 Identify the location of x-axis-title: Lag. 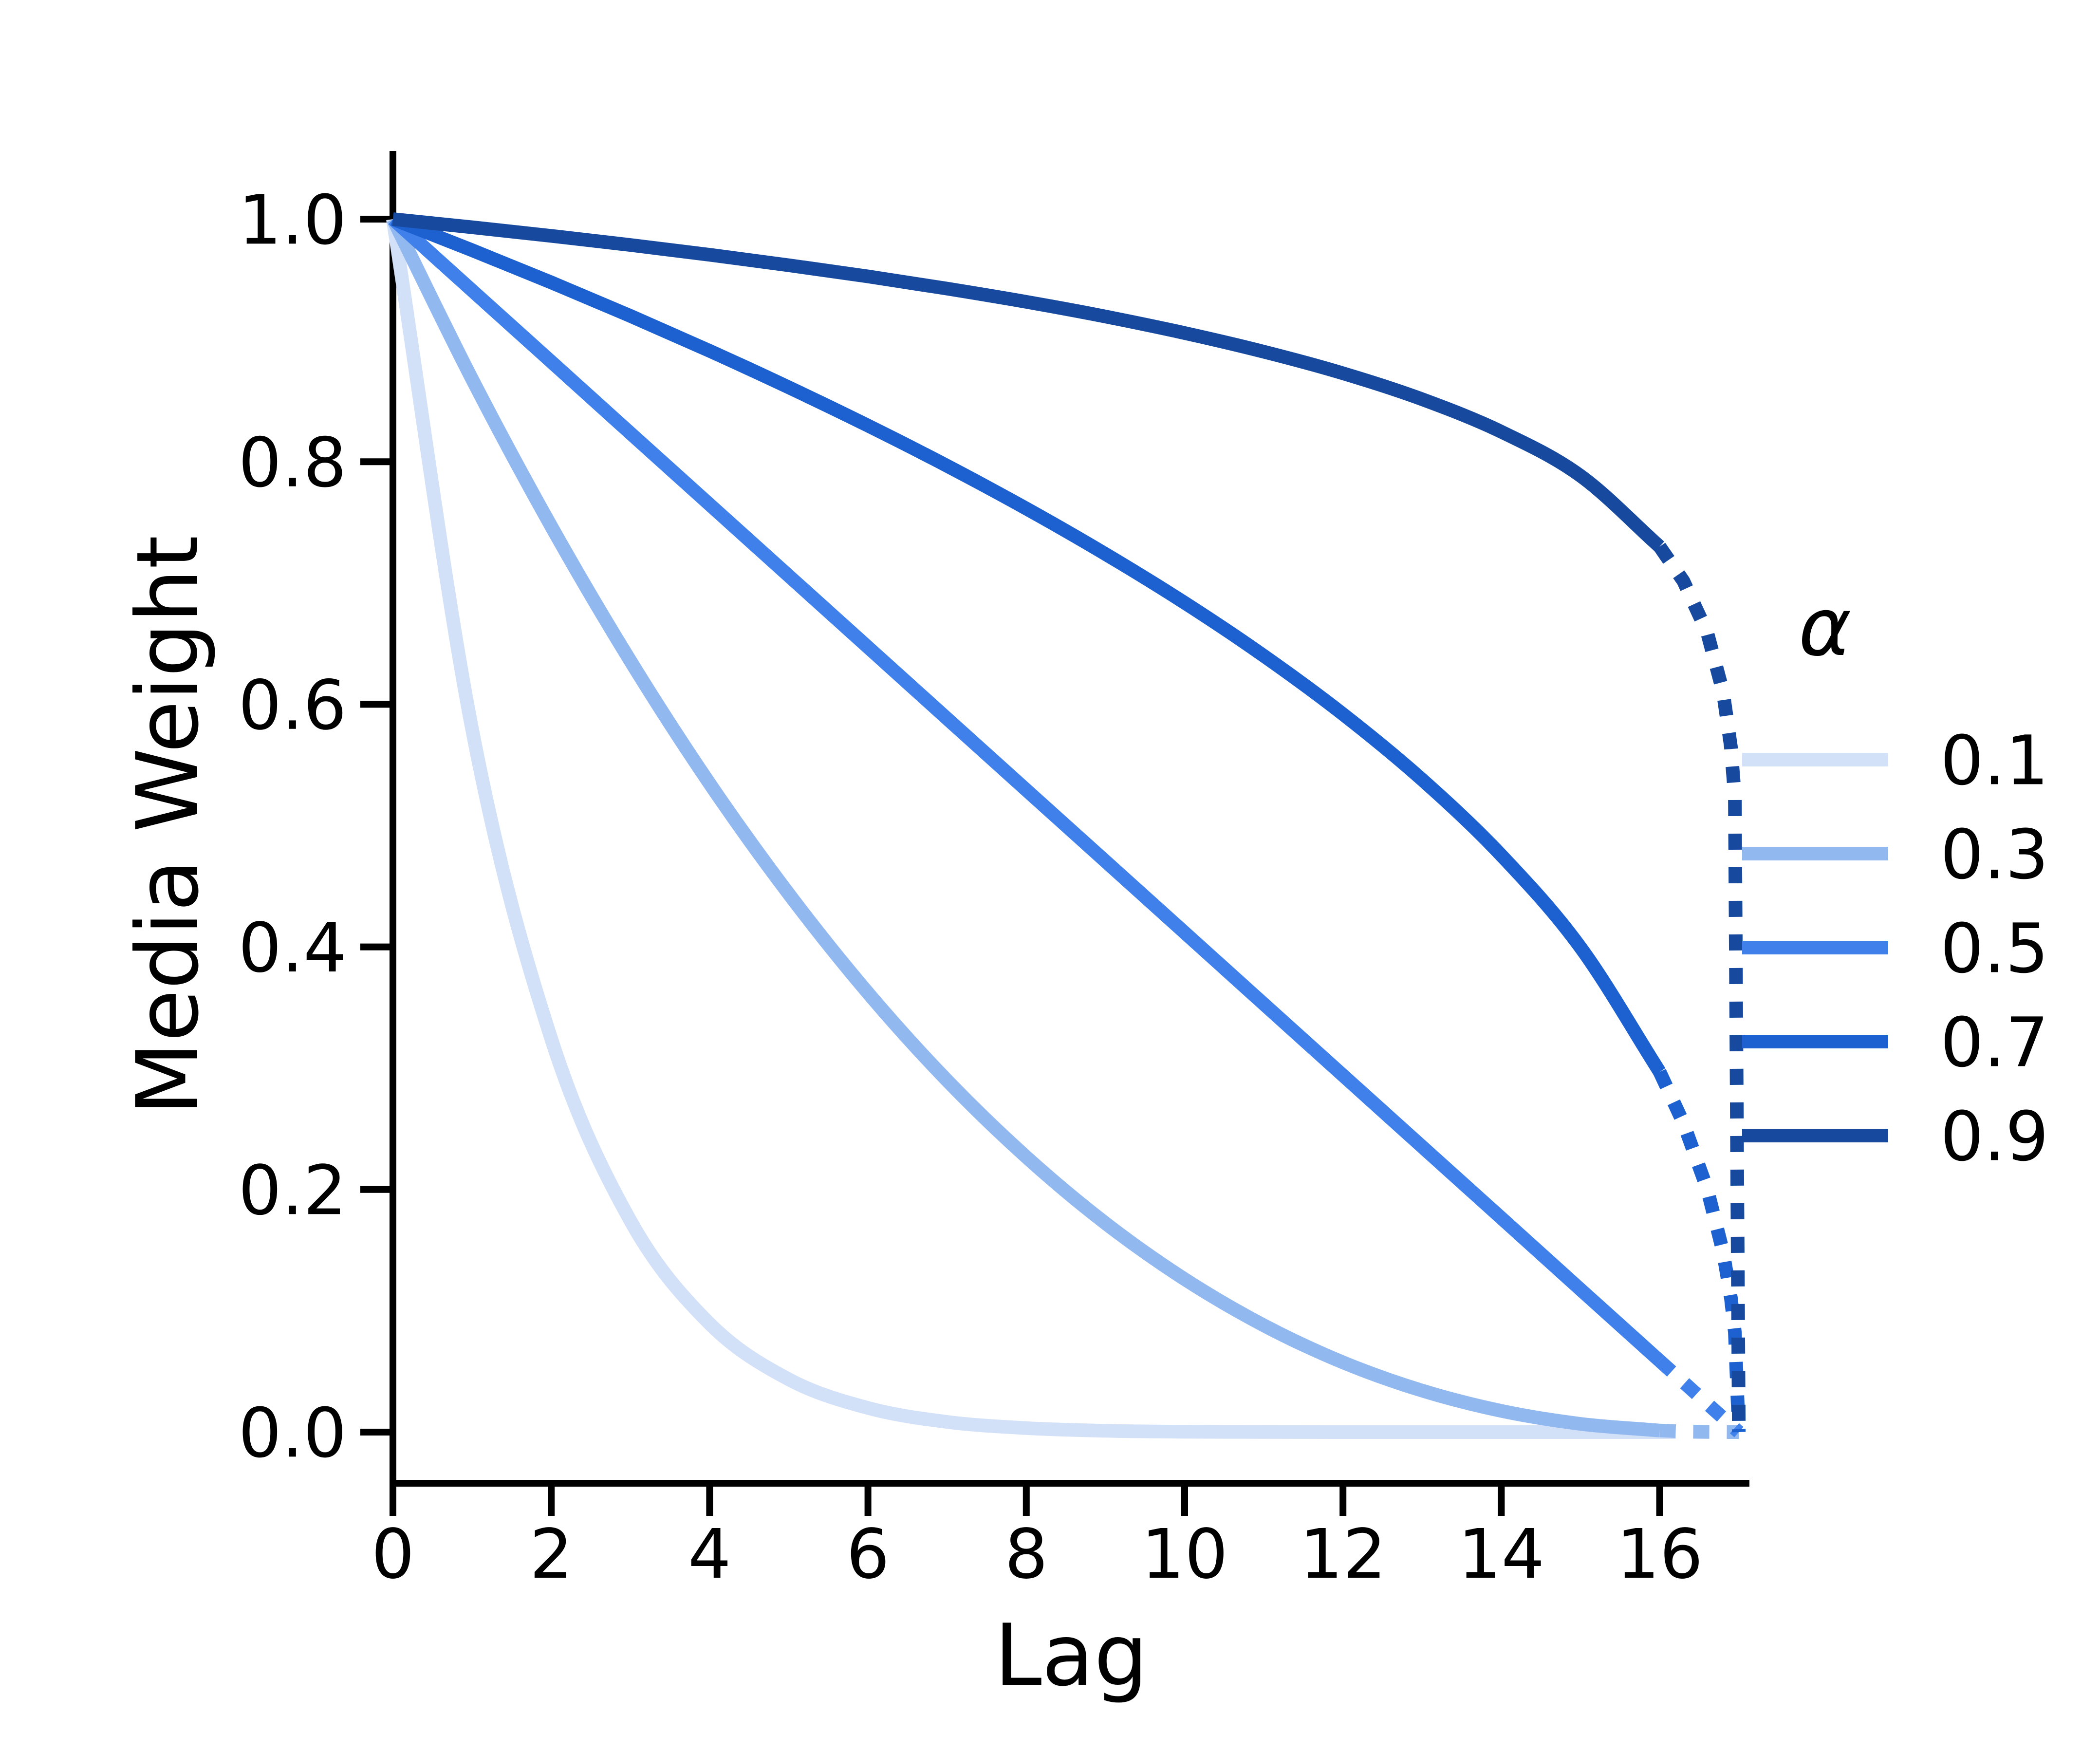
(1071, 1655).